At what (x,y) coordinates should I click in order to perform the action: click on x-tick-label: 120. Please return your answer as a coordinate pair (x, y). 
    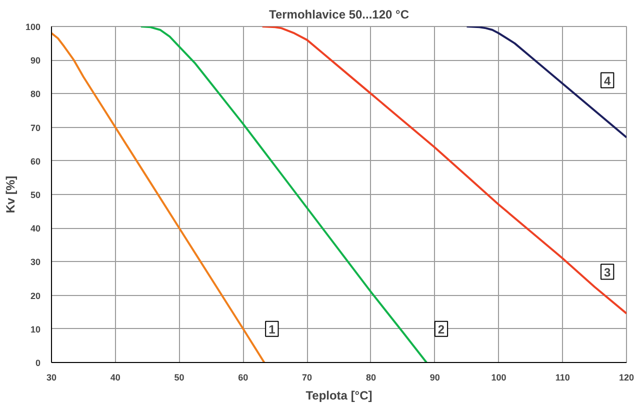
    Looking at the image, I should click on (626, 377).